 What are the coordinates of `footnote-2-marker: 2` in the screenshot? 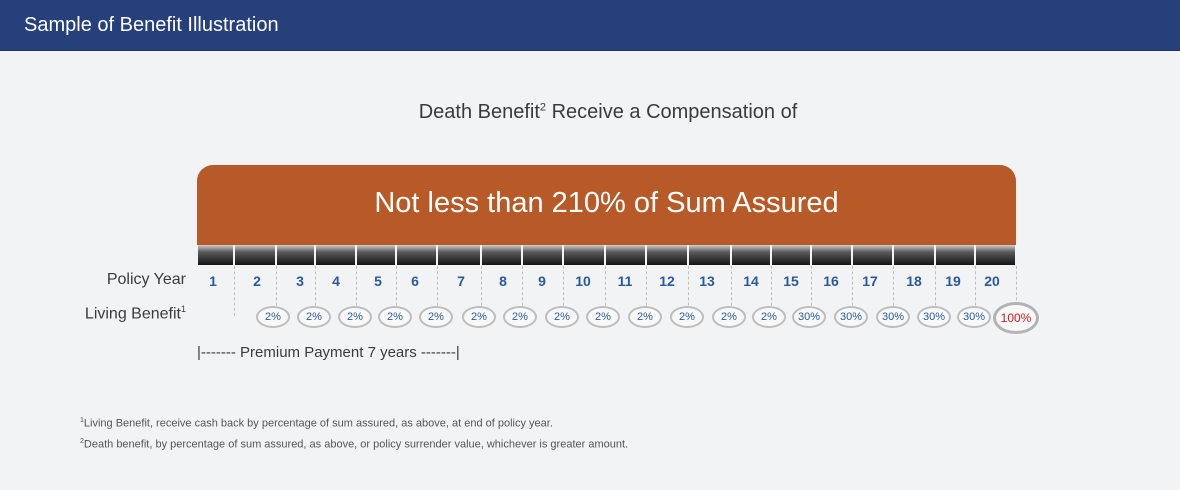 It's located at (82, 441).